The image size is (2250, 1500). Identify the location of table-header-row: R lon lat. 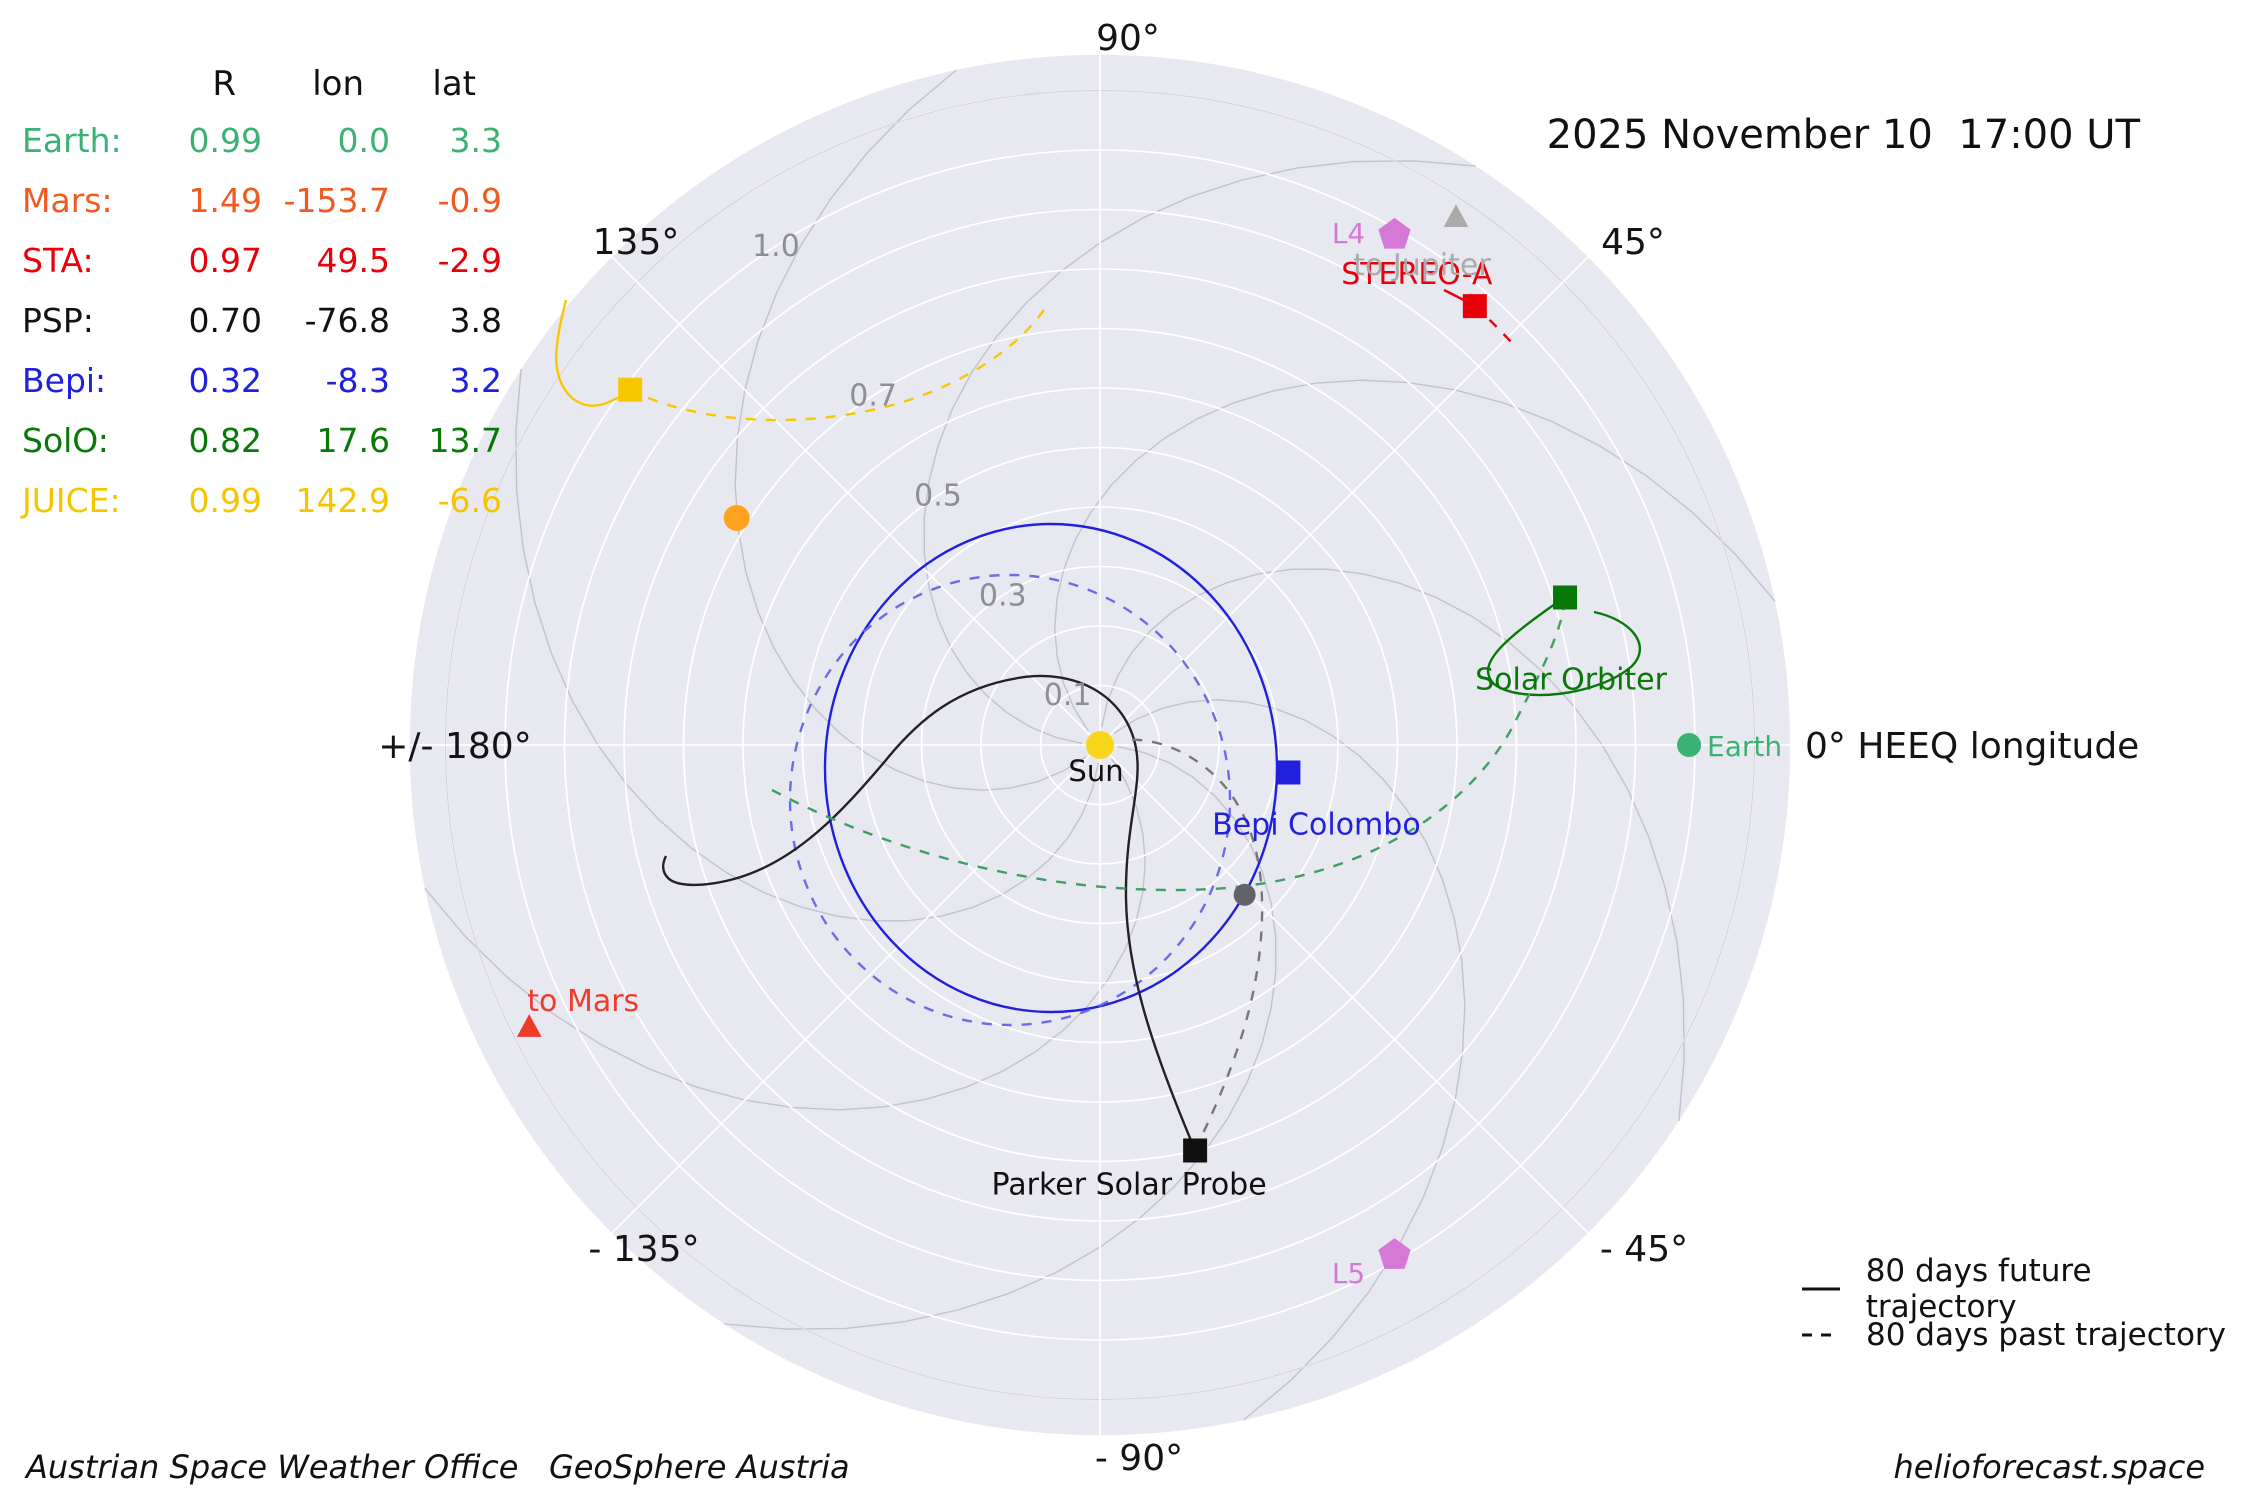
(262, 84).